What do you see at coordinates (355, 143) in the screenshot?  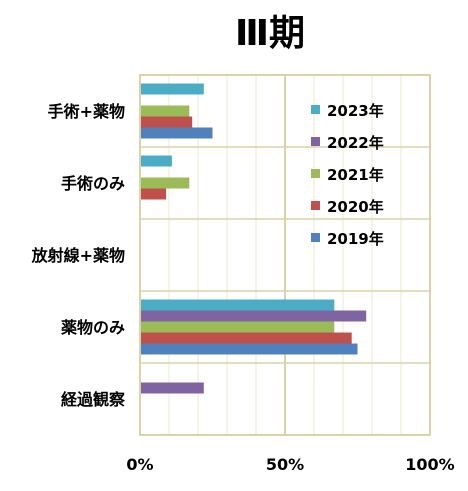 I see `legend-label: 2022年` at bounding box center [355, 143].